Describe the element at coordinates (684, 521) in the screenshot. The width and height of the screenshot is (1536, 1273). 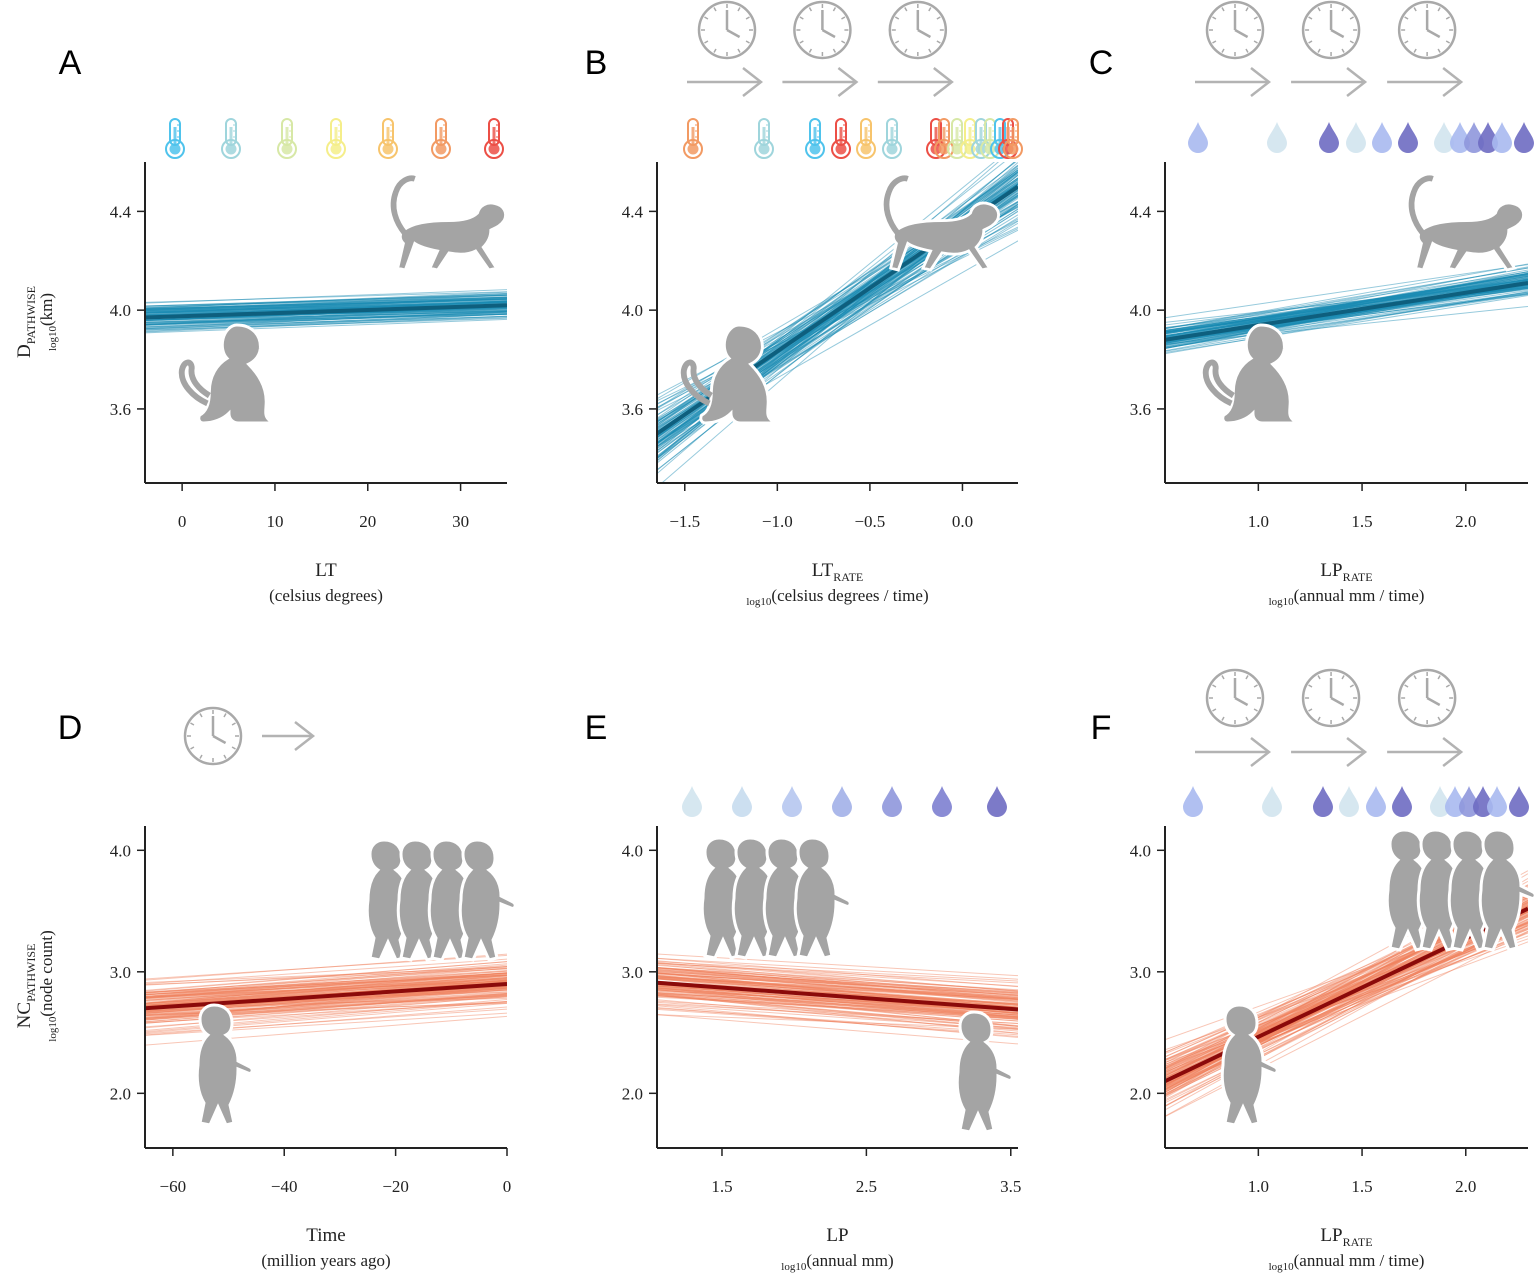
I see `x-tick-label: −1.5` at that location.